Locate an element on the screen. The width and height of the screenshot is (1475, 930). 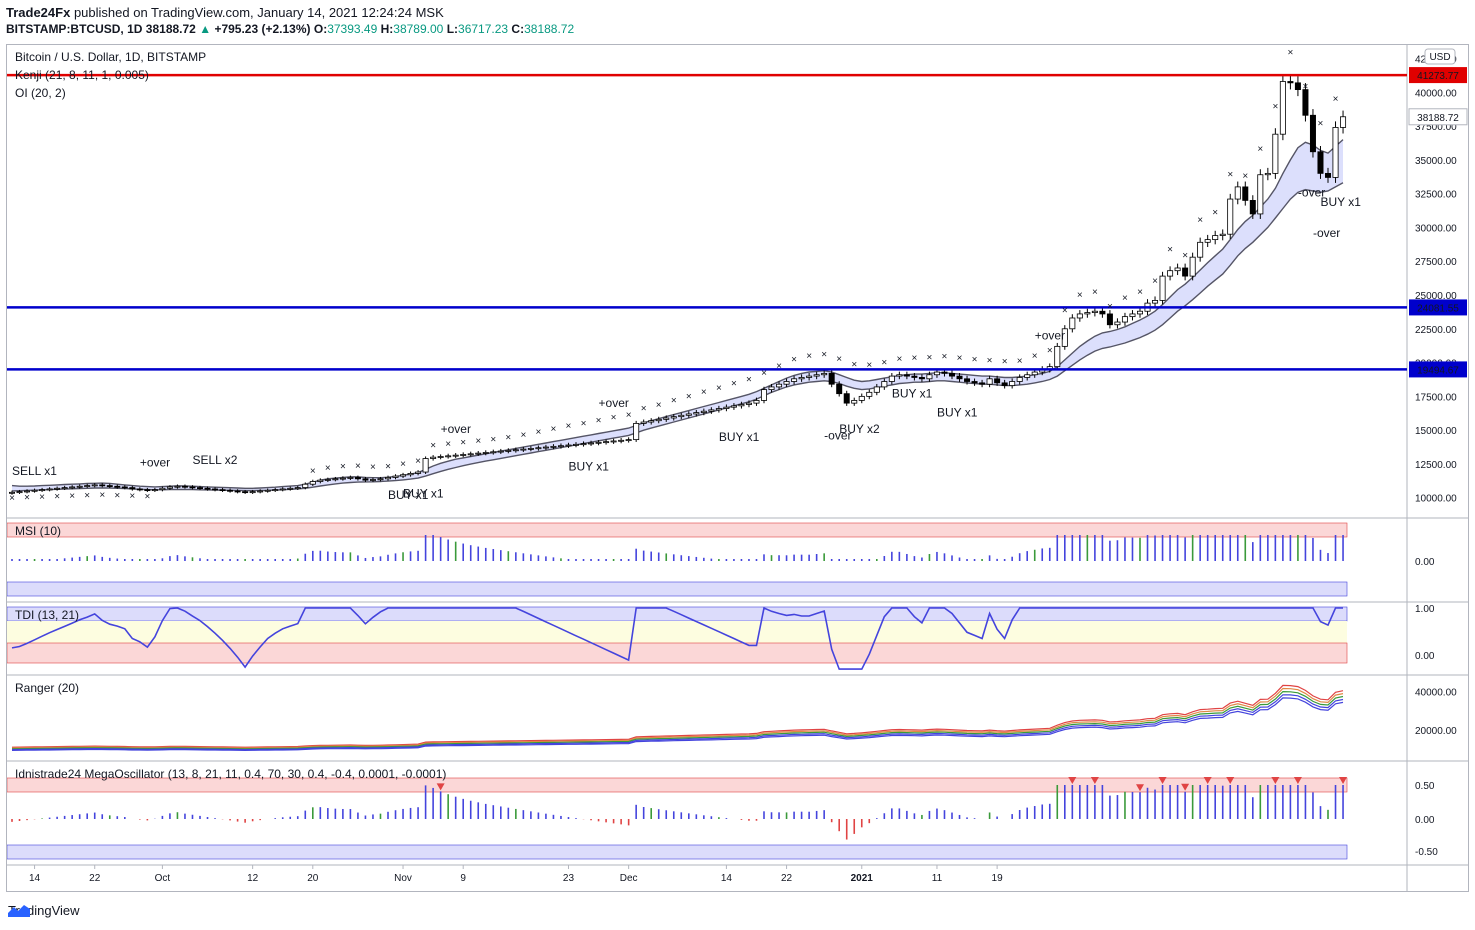
high-label: H: is located at coordinates (387, 29).